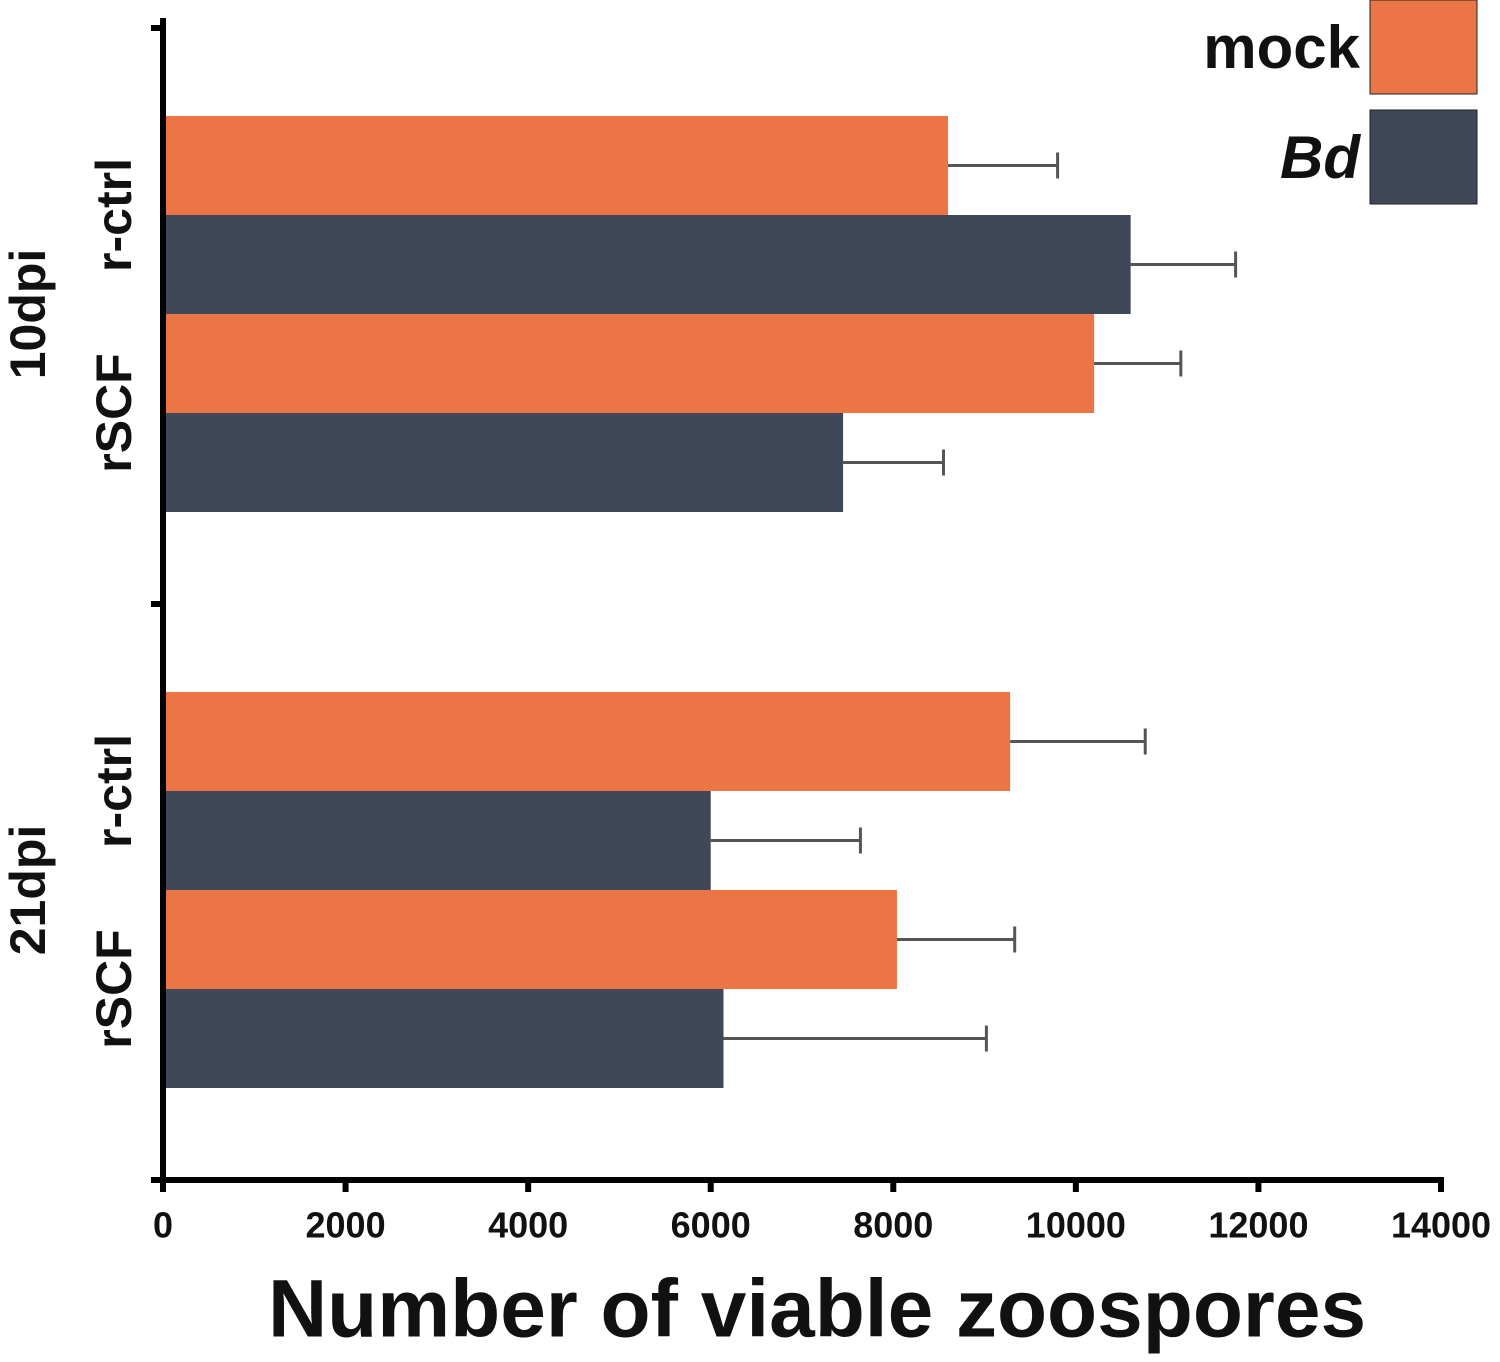  What do you see at coordinates (346, 1225) in the screenshot?
I see `x-tick-label: 2000` at bounding box center [346, 1225].